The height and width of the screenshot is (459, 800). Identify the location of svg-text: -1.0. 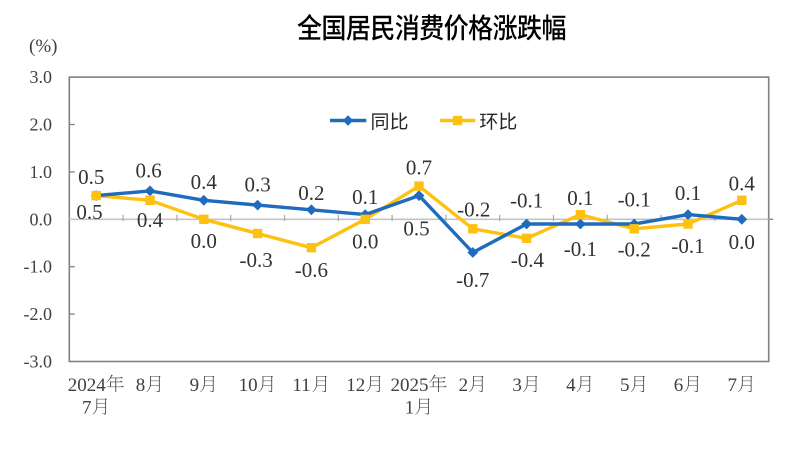
(38, 267).